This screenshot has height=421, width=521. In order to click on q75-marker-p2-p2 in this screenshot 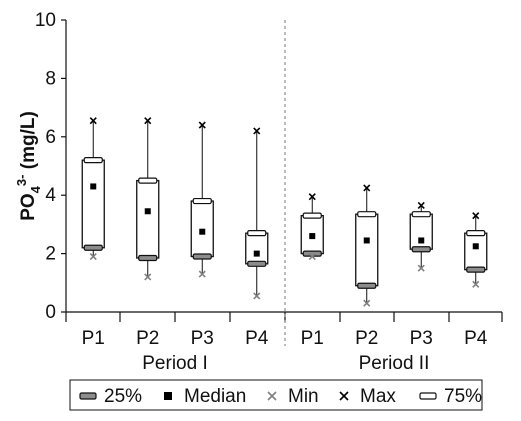, I will do `click(367, 214)`.